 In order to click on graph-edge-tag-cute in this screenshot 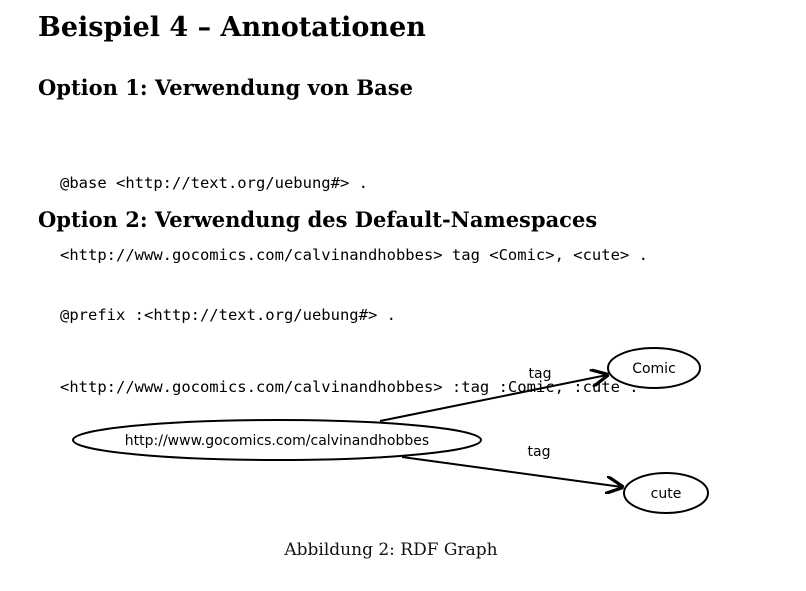, I will do `click(511, 471)`.